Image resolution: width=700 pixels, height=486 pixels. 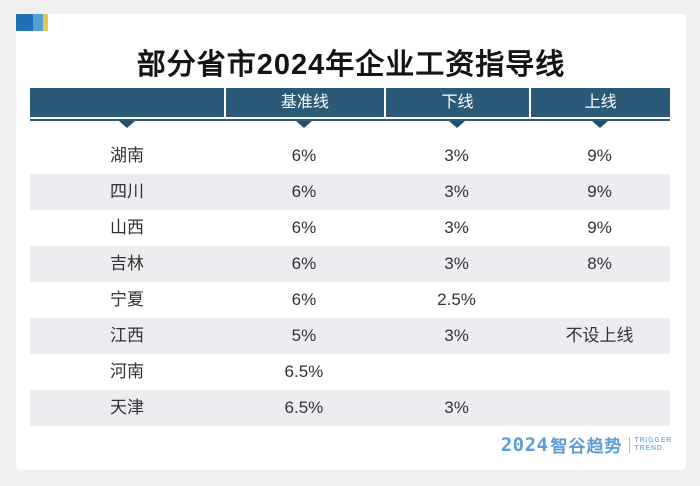 What do you see at coordinates (38, 22) in the screenshot?
I see `flag-block-light-icon` at bounding box center [38, 22].